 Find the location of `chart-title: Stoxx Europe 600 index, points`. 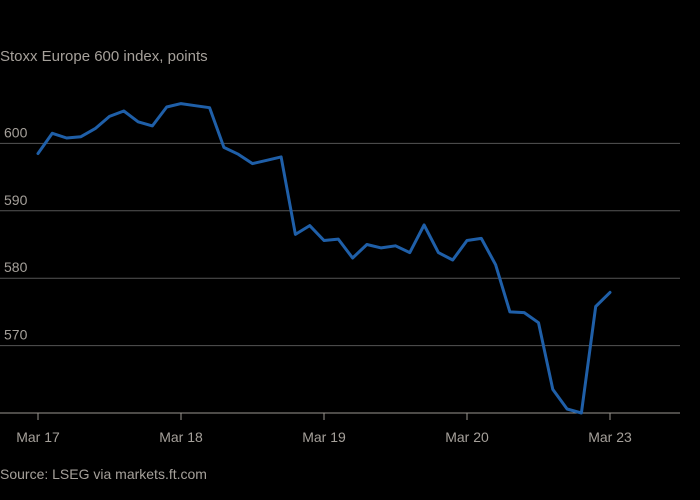

chart-title: Stoxx Europe 600 index, points is located at coordinates (104, 56).